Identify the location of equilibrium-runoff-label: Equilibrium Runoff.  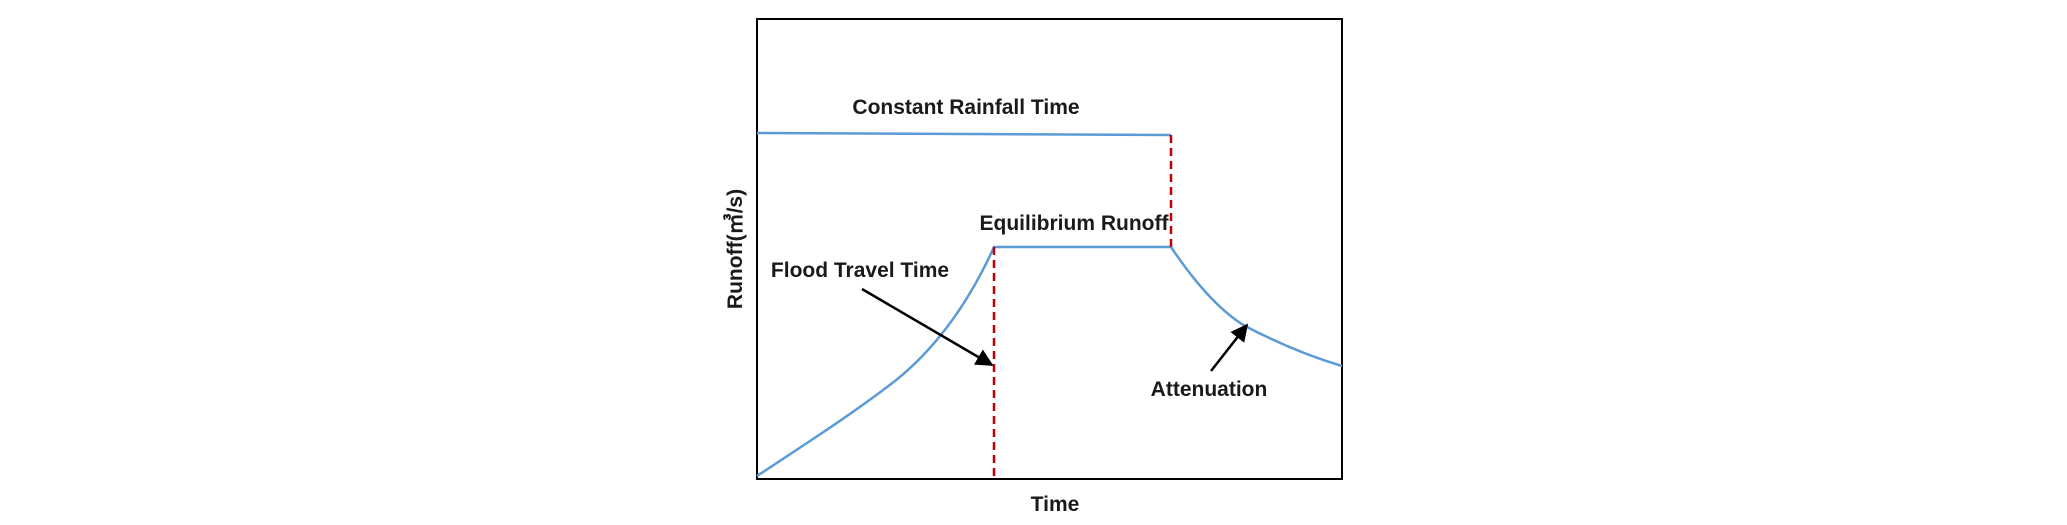
(1075, 223).